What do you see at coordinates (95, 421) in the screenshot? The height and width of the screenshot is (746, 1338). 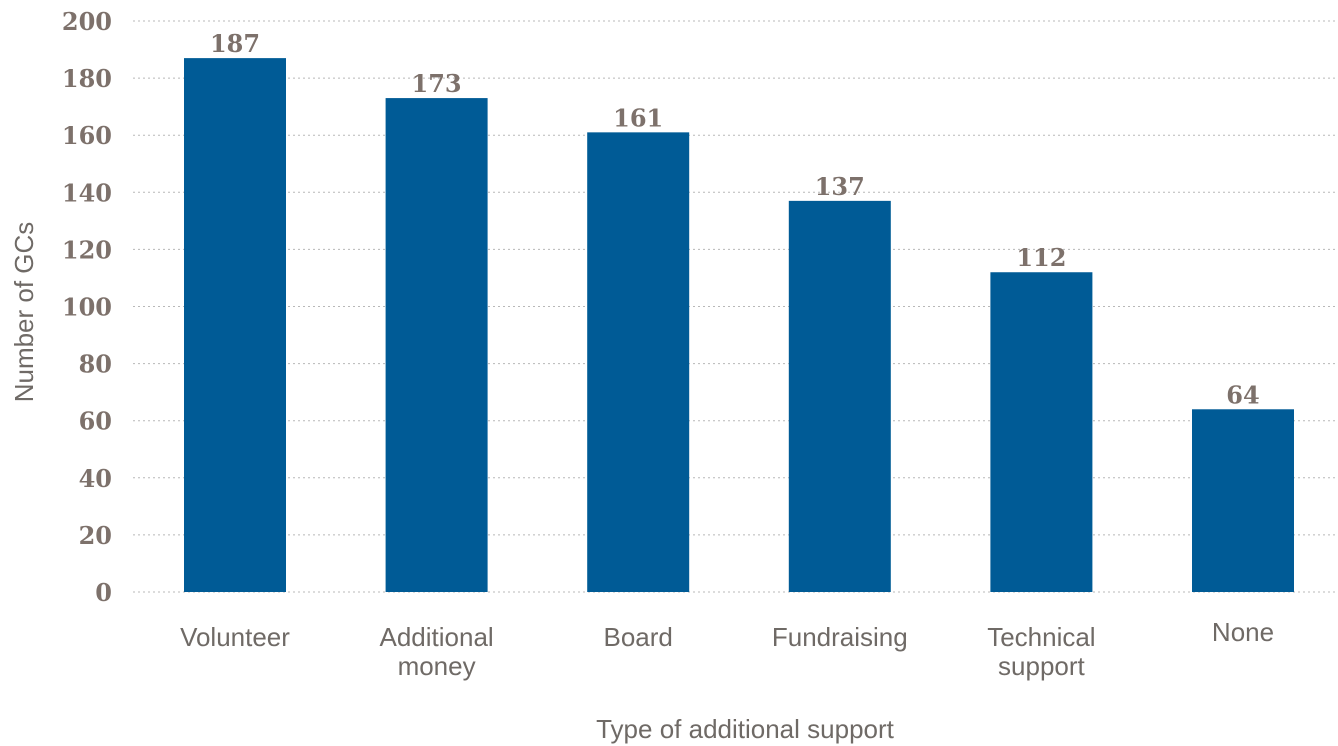 I see `y-tick-label: 60` at bounding box center [95, 421].